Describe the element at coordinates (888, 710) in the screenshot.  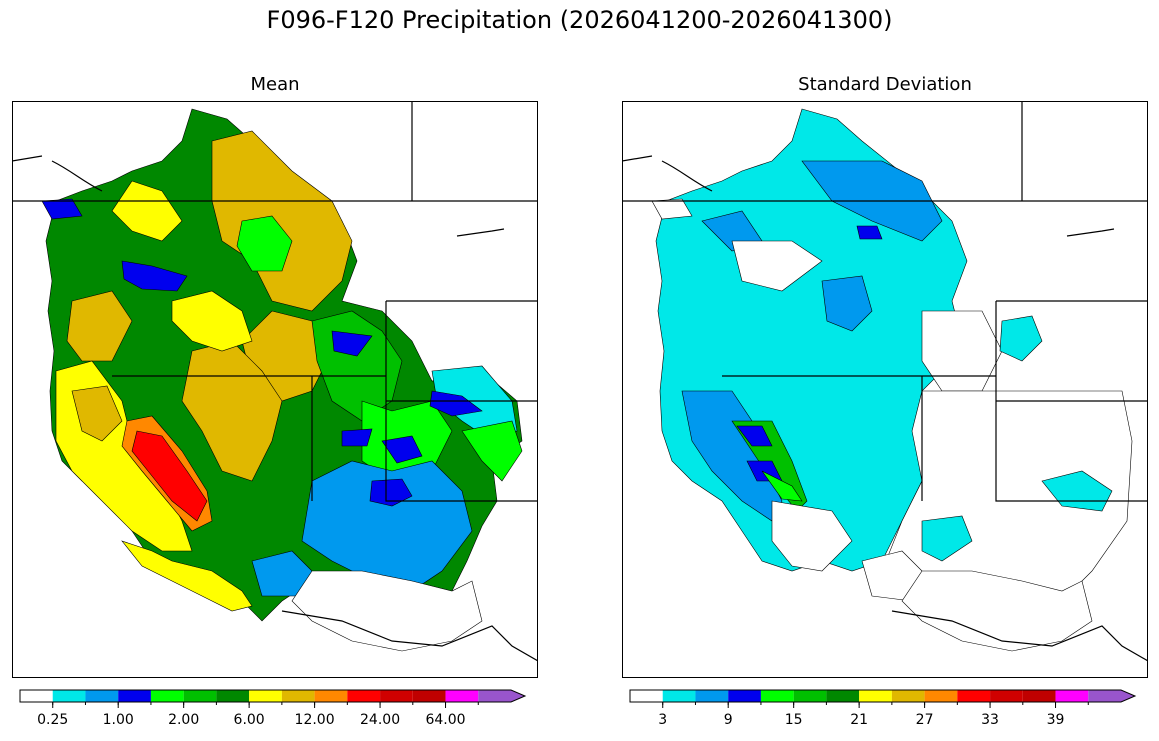
I see `std-colorbar: 3 9 15 21 27 33 39` at that location.